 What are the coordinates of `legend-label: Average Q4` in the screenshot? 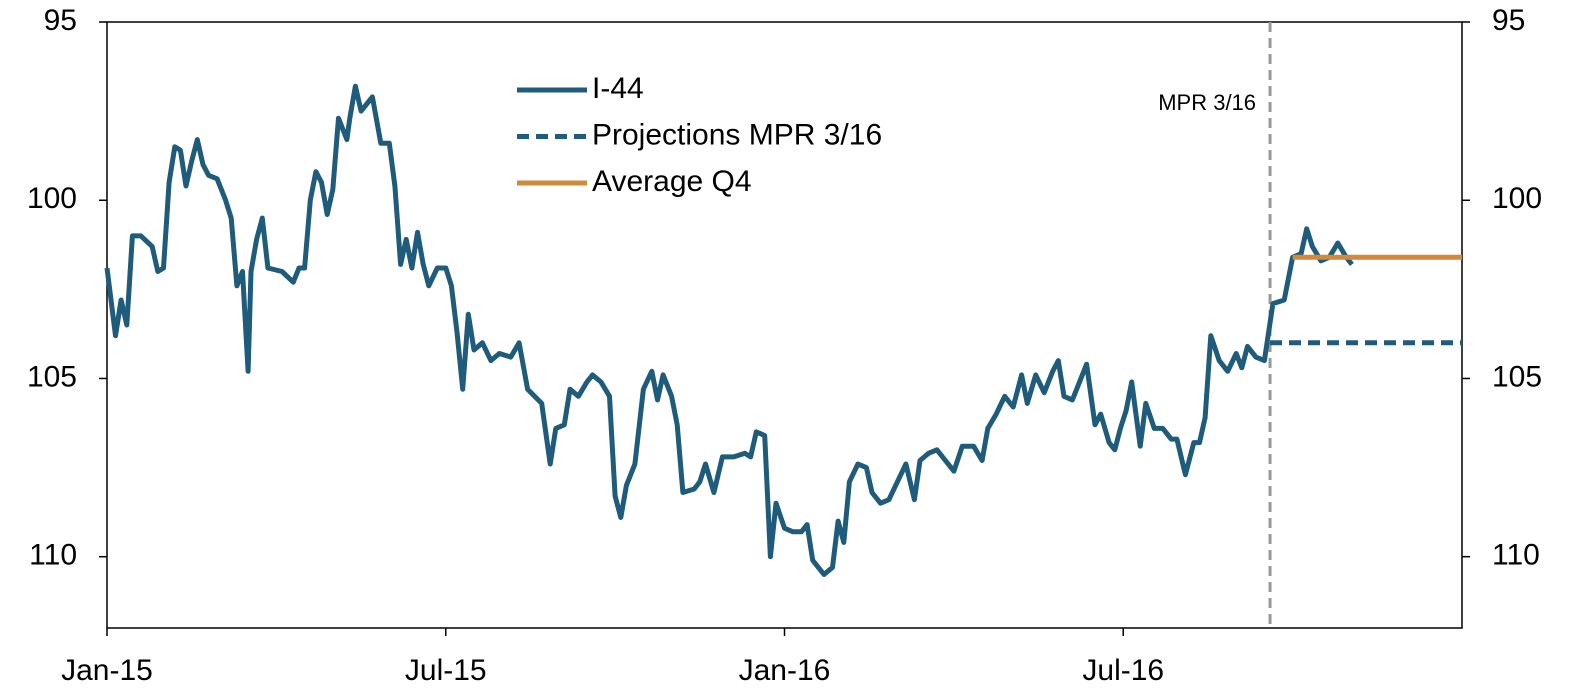 It's located at (672, 181).